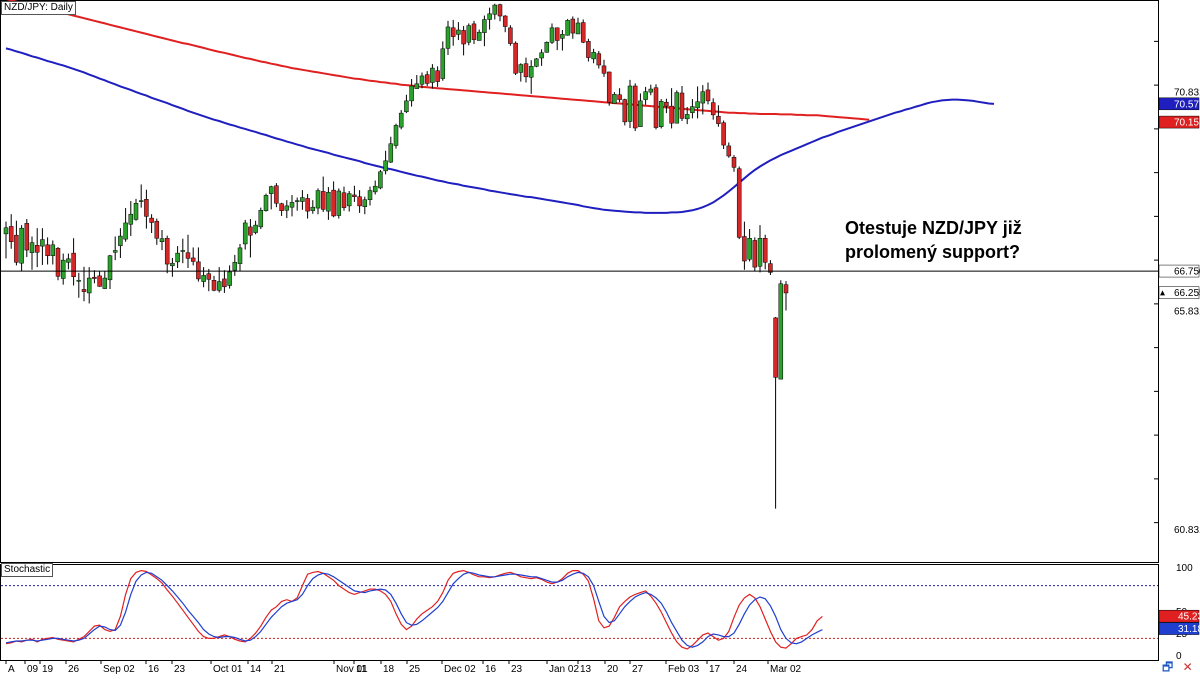 The image size is (1200, 679). I want to click on annotation-line-2: prolomený support?, so click(932, 252).